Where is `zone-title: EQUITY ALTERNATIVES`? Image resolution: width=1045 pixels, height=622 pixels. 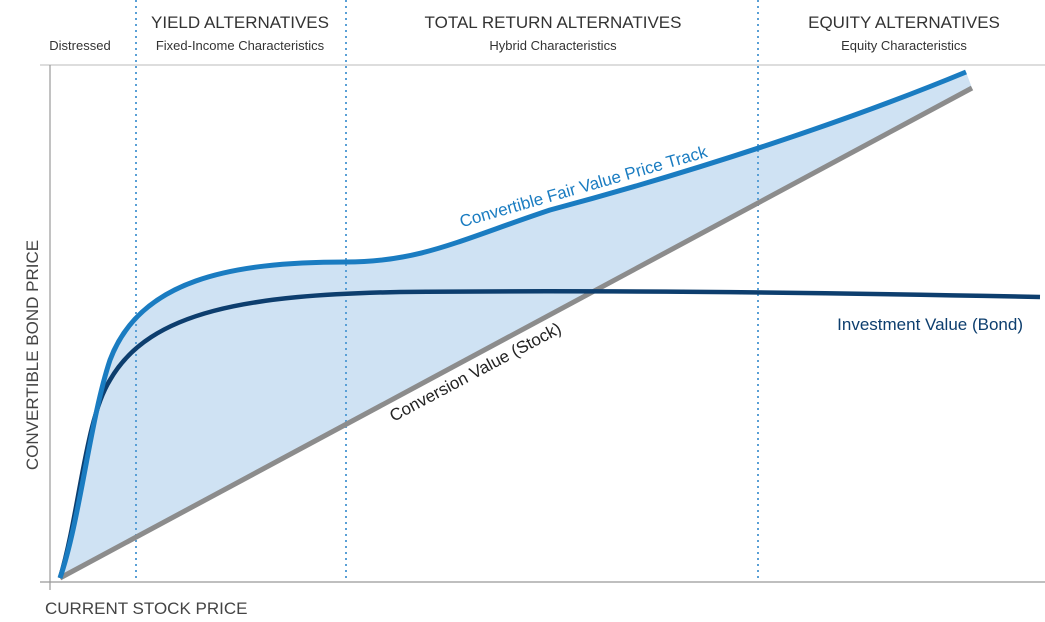 zone-title: EQUITY ALTERNATIVES is located at coordinates (904, 22).